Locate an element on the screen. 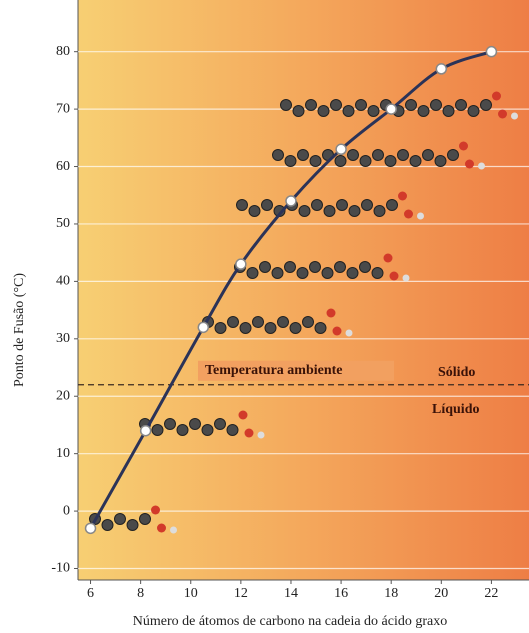 The height and width of the screenshot is (633, 529). y-tick-label: 10 is located at coordinates (63, 453).